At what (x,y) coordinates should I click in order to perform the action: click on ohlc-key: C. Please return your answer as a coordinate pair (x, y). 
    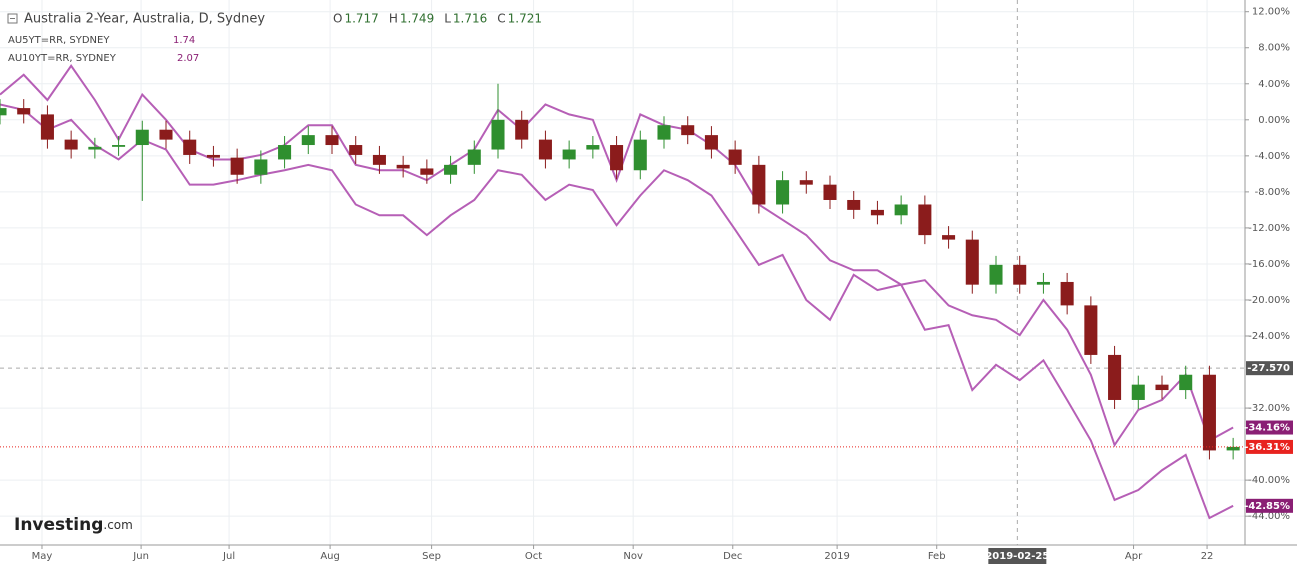
    Looking at the image, I should click on (501, 19).